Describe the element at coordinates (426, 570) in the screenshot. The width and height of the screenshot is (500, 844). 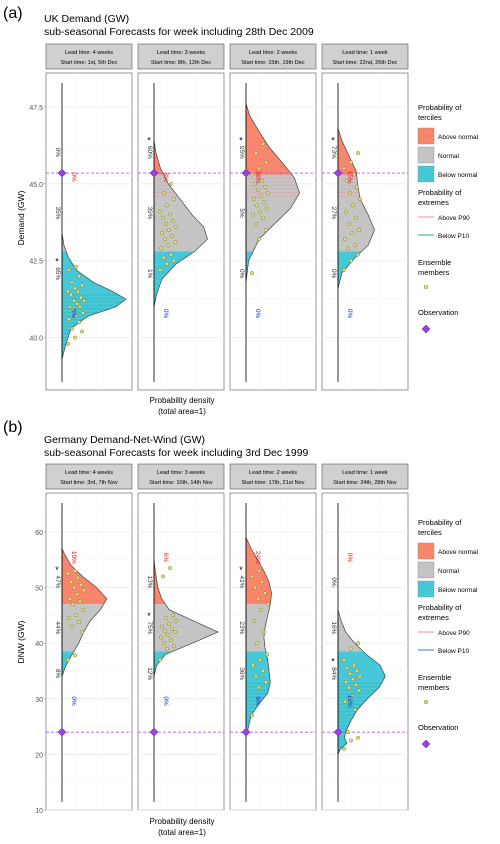
I see `legend-swatch-normal` at that location.